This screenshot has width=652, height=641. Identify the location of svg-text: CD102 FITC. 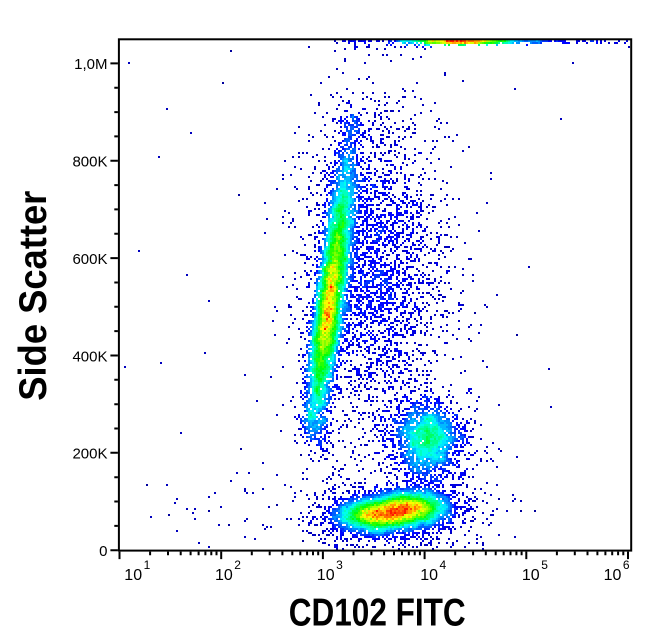
(377, 612).